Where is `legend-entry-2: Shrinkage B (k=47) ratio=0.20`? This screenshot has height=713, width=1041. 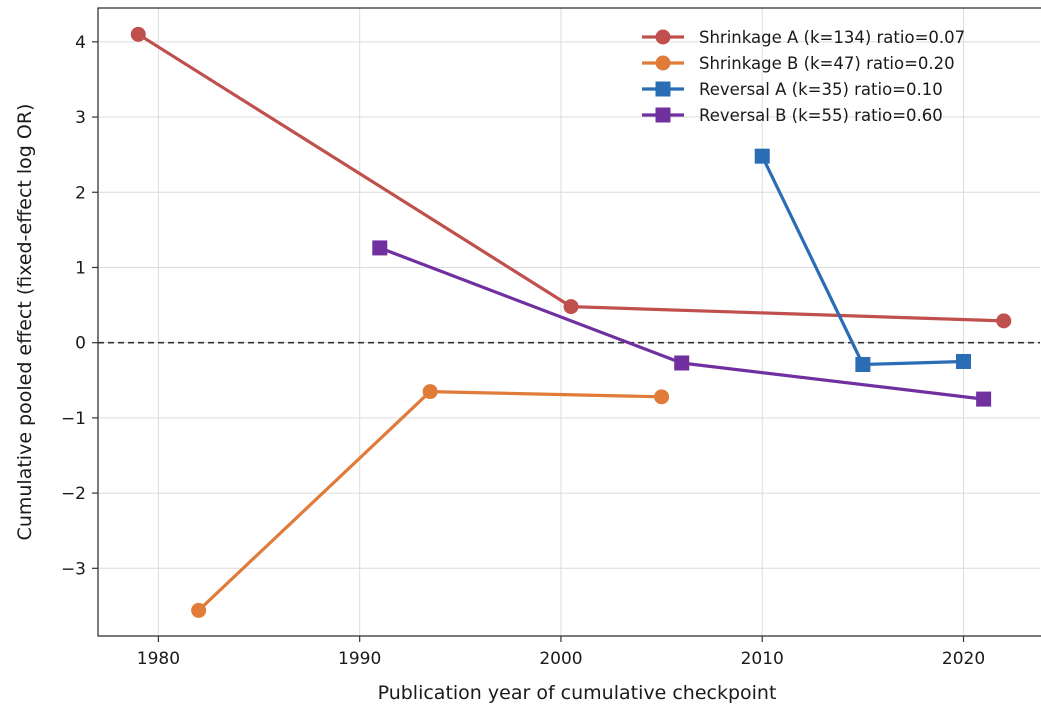 legend-entry-2: Shrinkage B (k=47) ratio=0.20 is located at coordinates (798, 63).